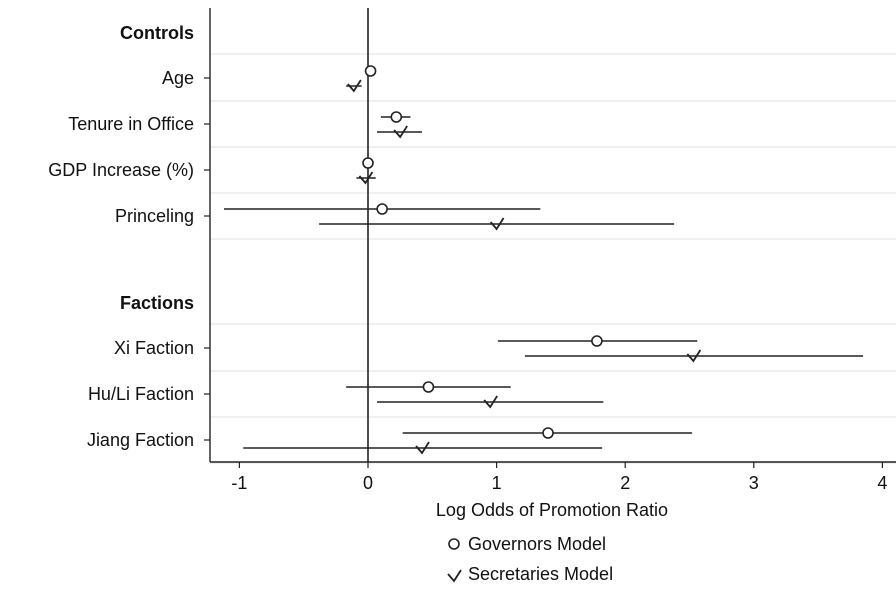 Image resolution: width=896 pixels, height=592 pixels. Describe the element at coordinates (121, 170) in the screenshot. I see `row-label: GDP Increase (%)` at that location.